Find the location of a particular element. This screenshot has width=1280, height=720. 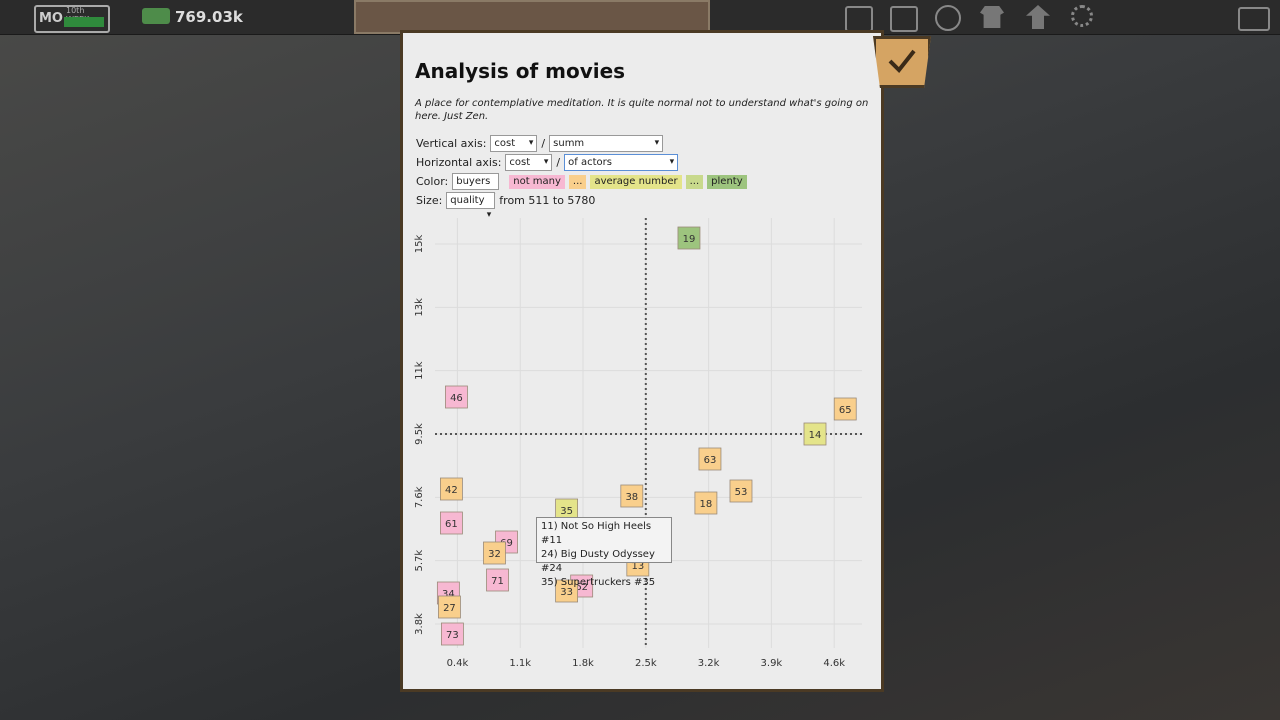

calendar: MO 10th WEEK is located at coordinates (72, 19).